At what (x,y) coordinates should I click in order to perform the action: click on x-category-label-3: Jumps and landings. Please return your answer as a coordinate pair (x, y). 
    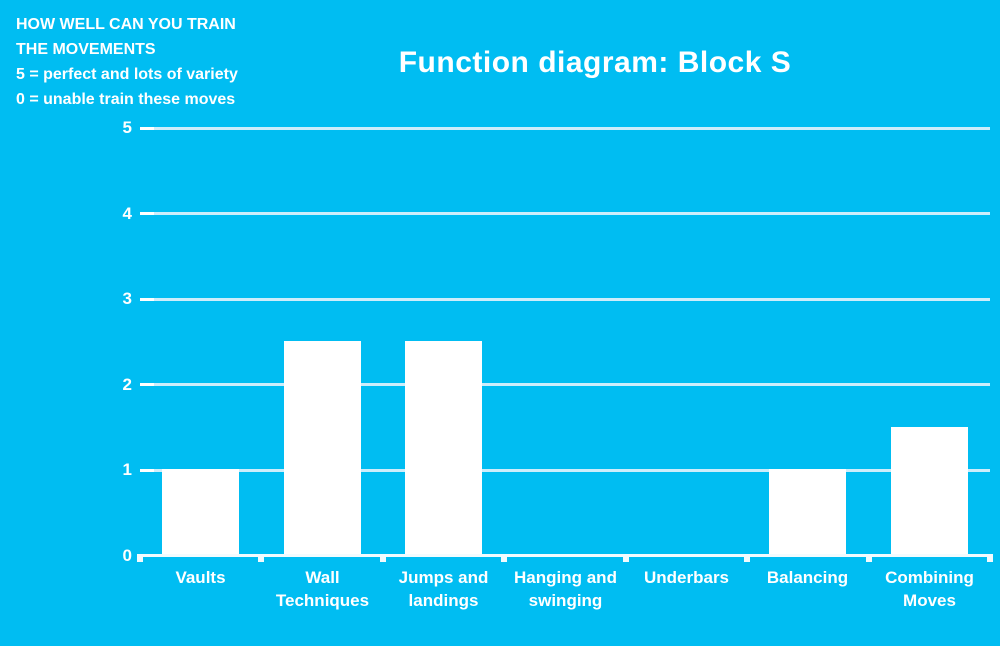
    Looking at the image, I should click on (443, 589).